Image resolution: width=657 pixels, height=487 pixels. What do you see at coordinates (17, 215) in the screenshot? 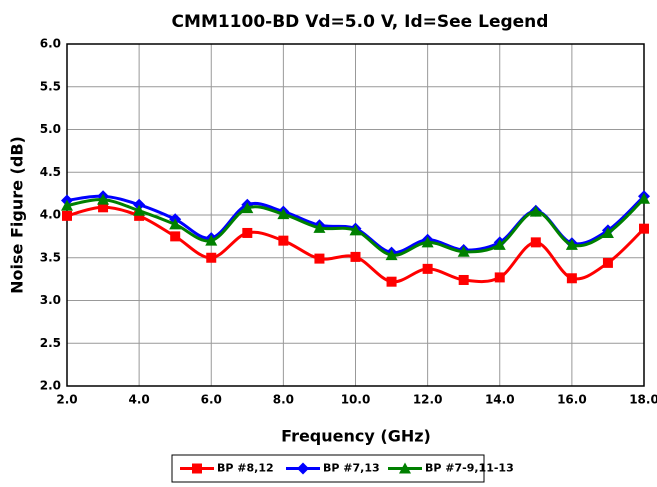
I see `y-axis-label: Noise Figure (dB)` at bounding box center [17, 215].